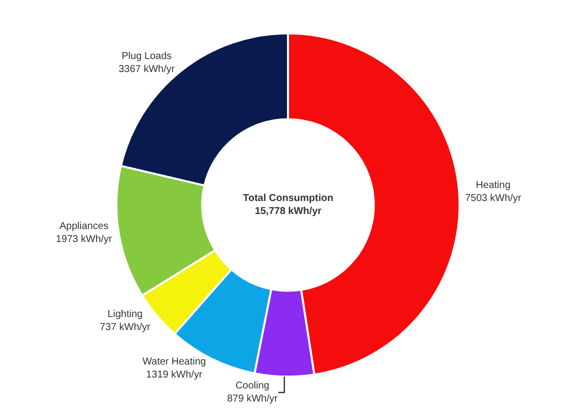 The image size is (576, 410). I want to click on data-label: 879 kWh/yr, so click(252, 398).